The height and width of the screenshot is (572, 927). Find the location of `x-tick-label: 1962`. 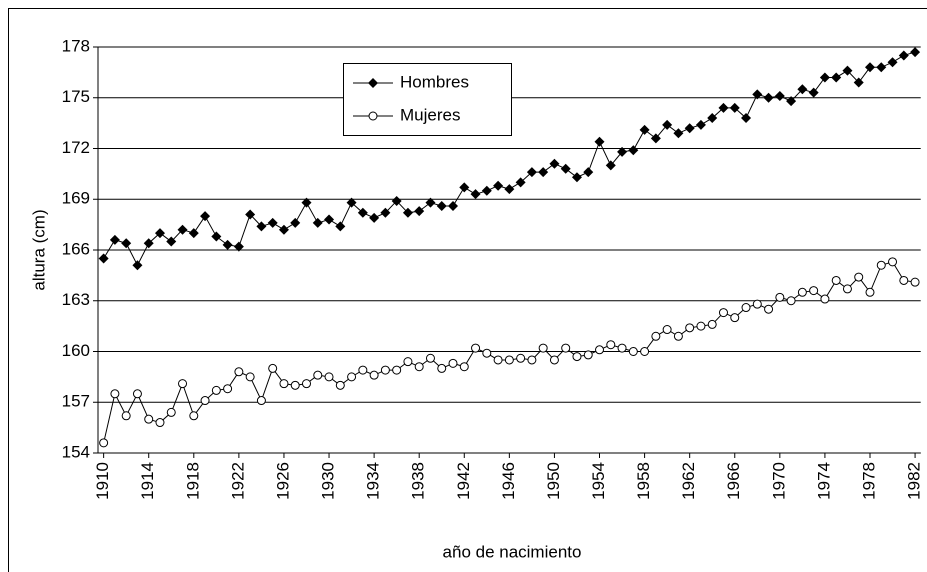

x-tick-label: 1962 is located at coordinates (688, 481).